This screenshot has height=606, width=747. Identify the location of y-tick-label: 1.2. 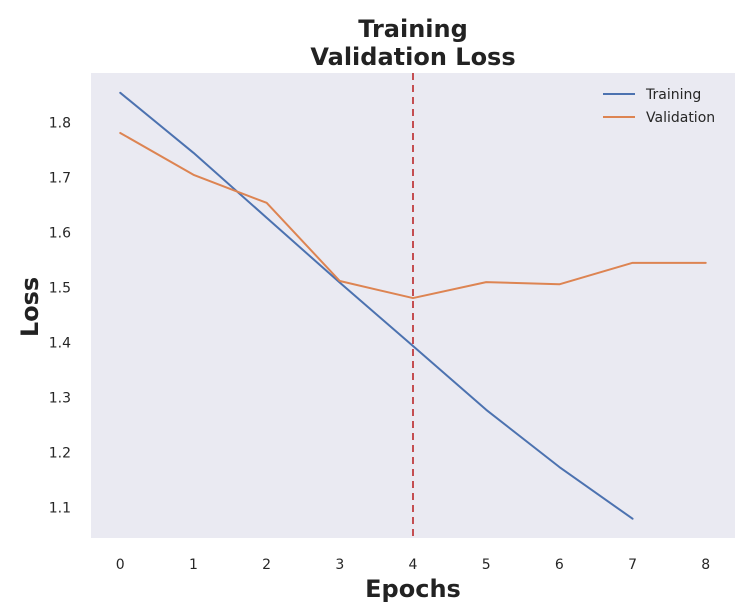
(60, 454).